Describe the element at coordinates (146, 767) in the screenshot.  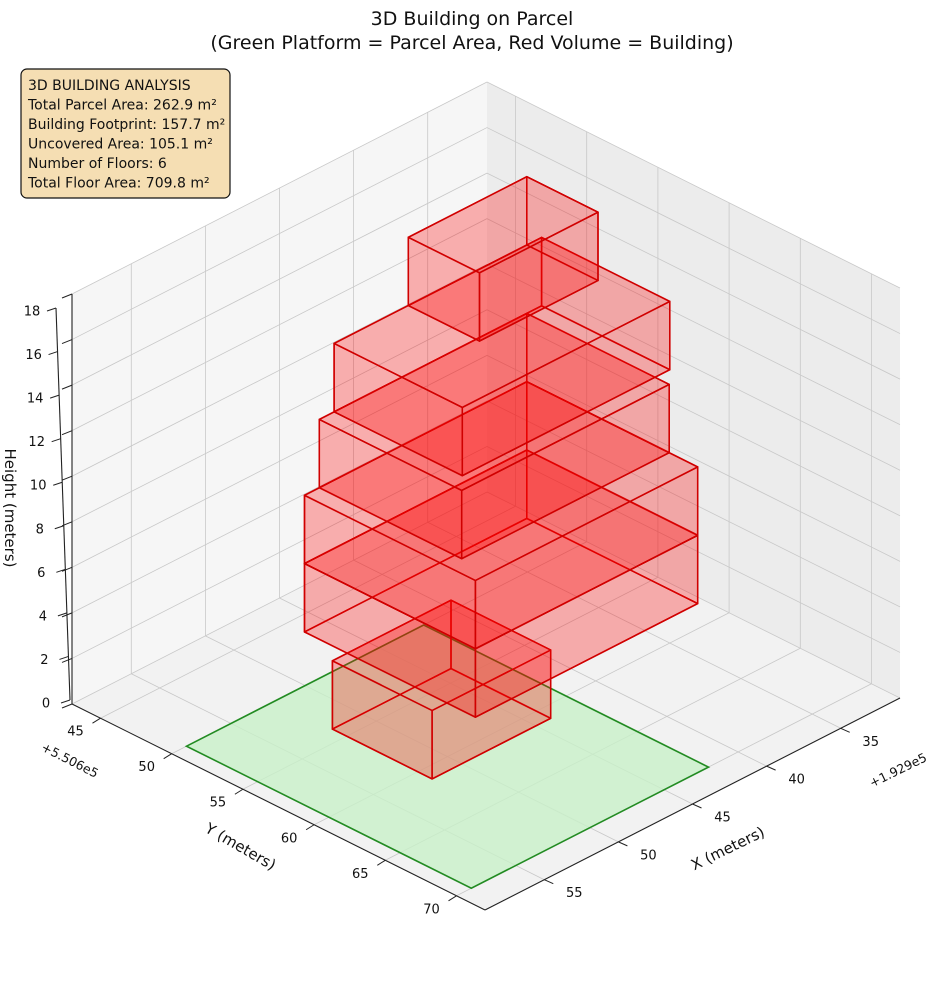
I see `y-tick-label: 50` at that location.